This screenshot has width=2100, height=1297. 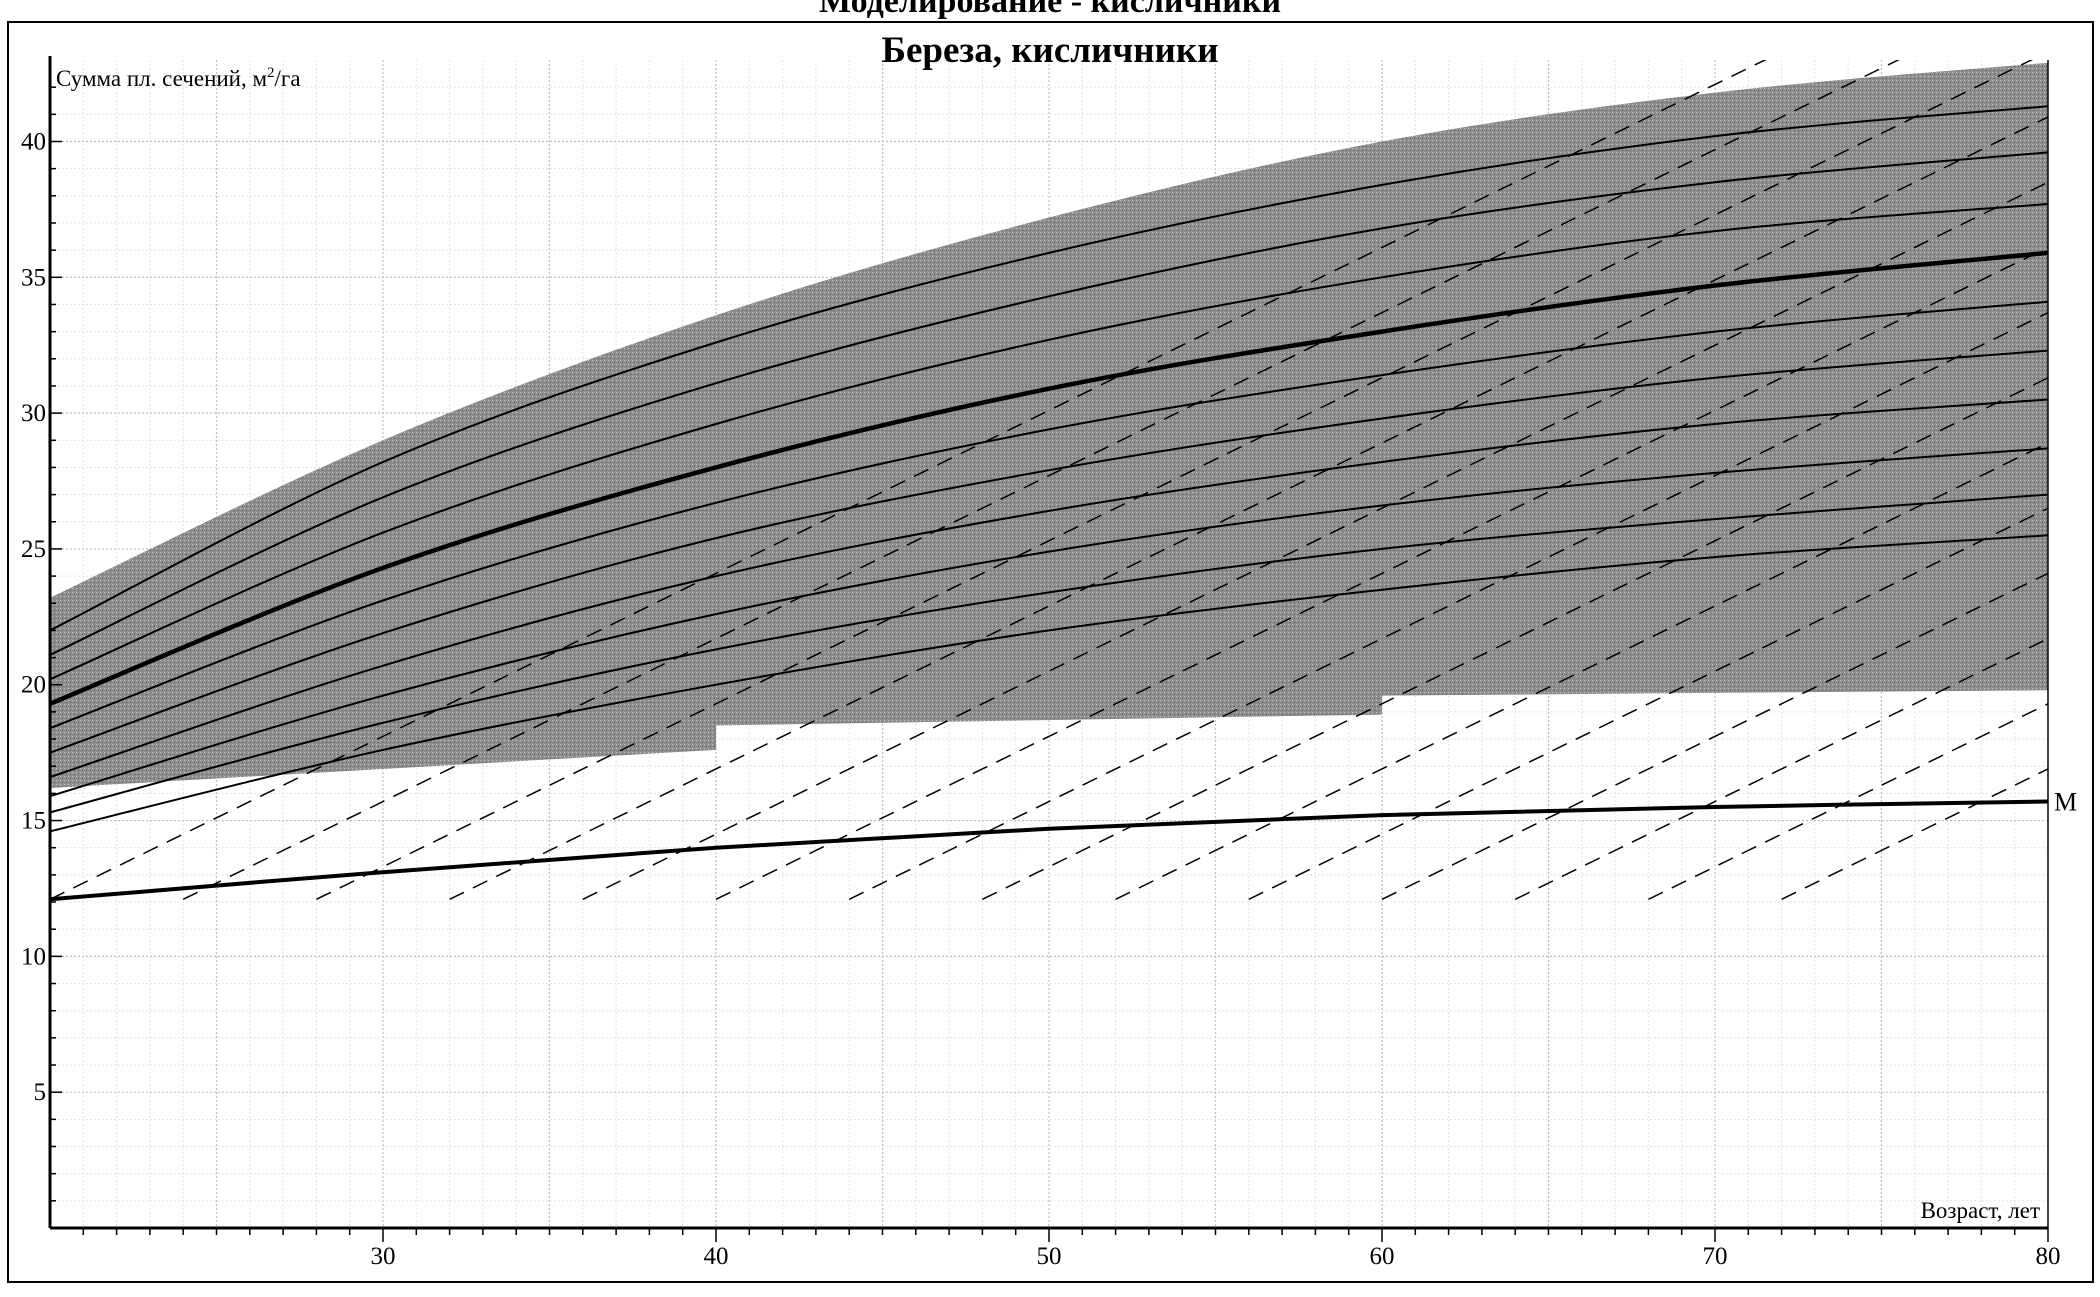 What do you see at coordinates (2065, 802) in the screenshot?
I see `minimum-line-label: M` at bounding box center [2065, 802].